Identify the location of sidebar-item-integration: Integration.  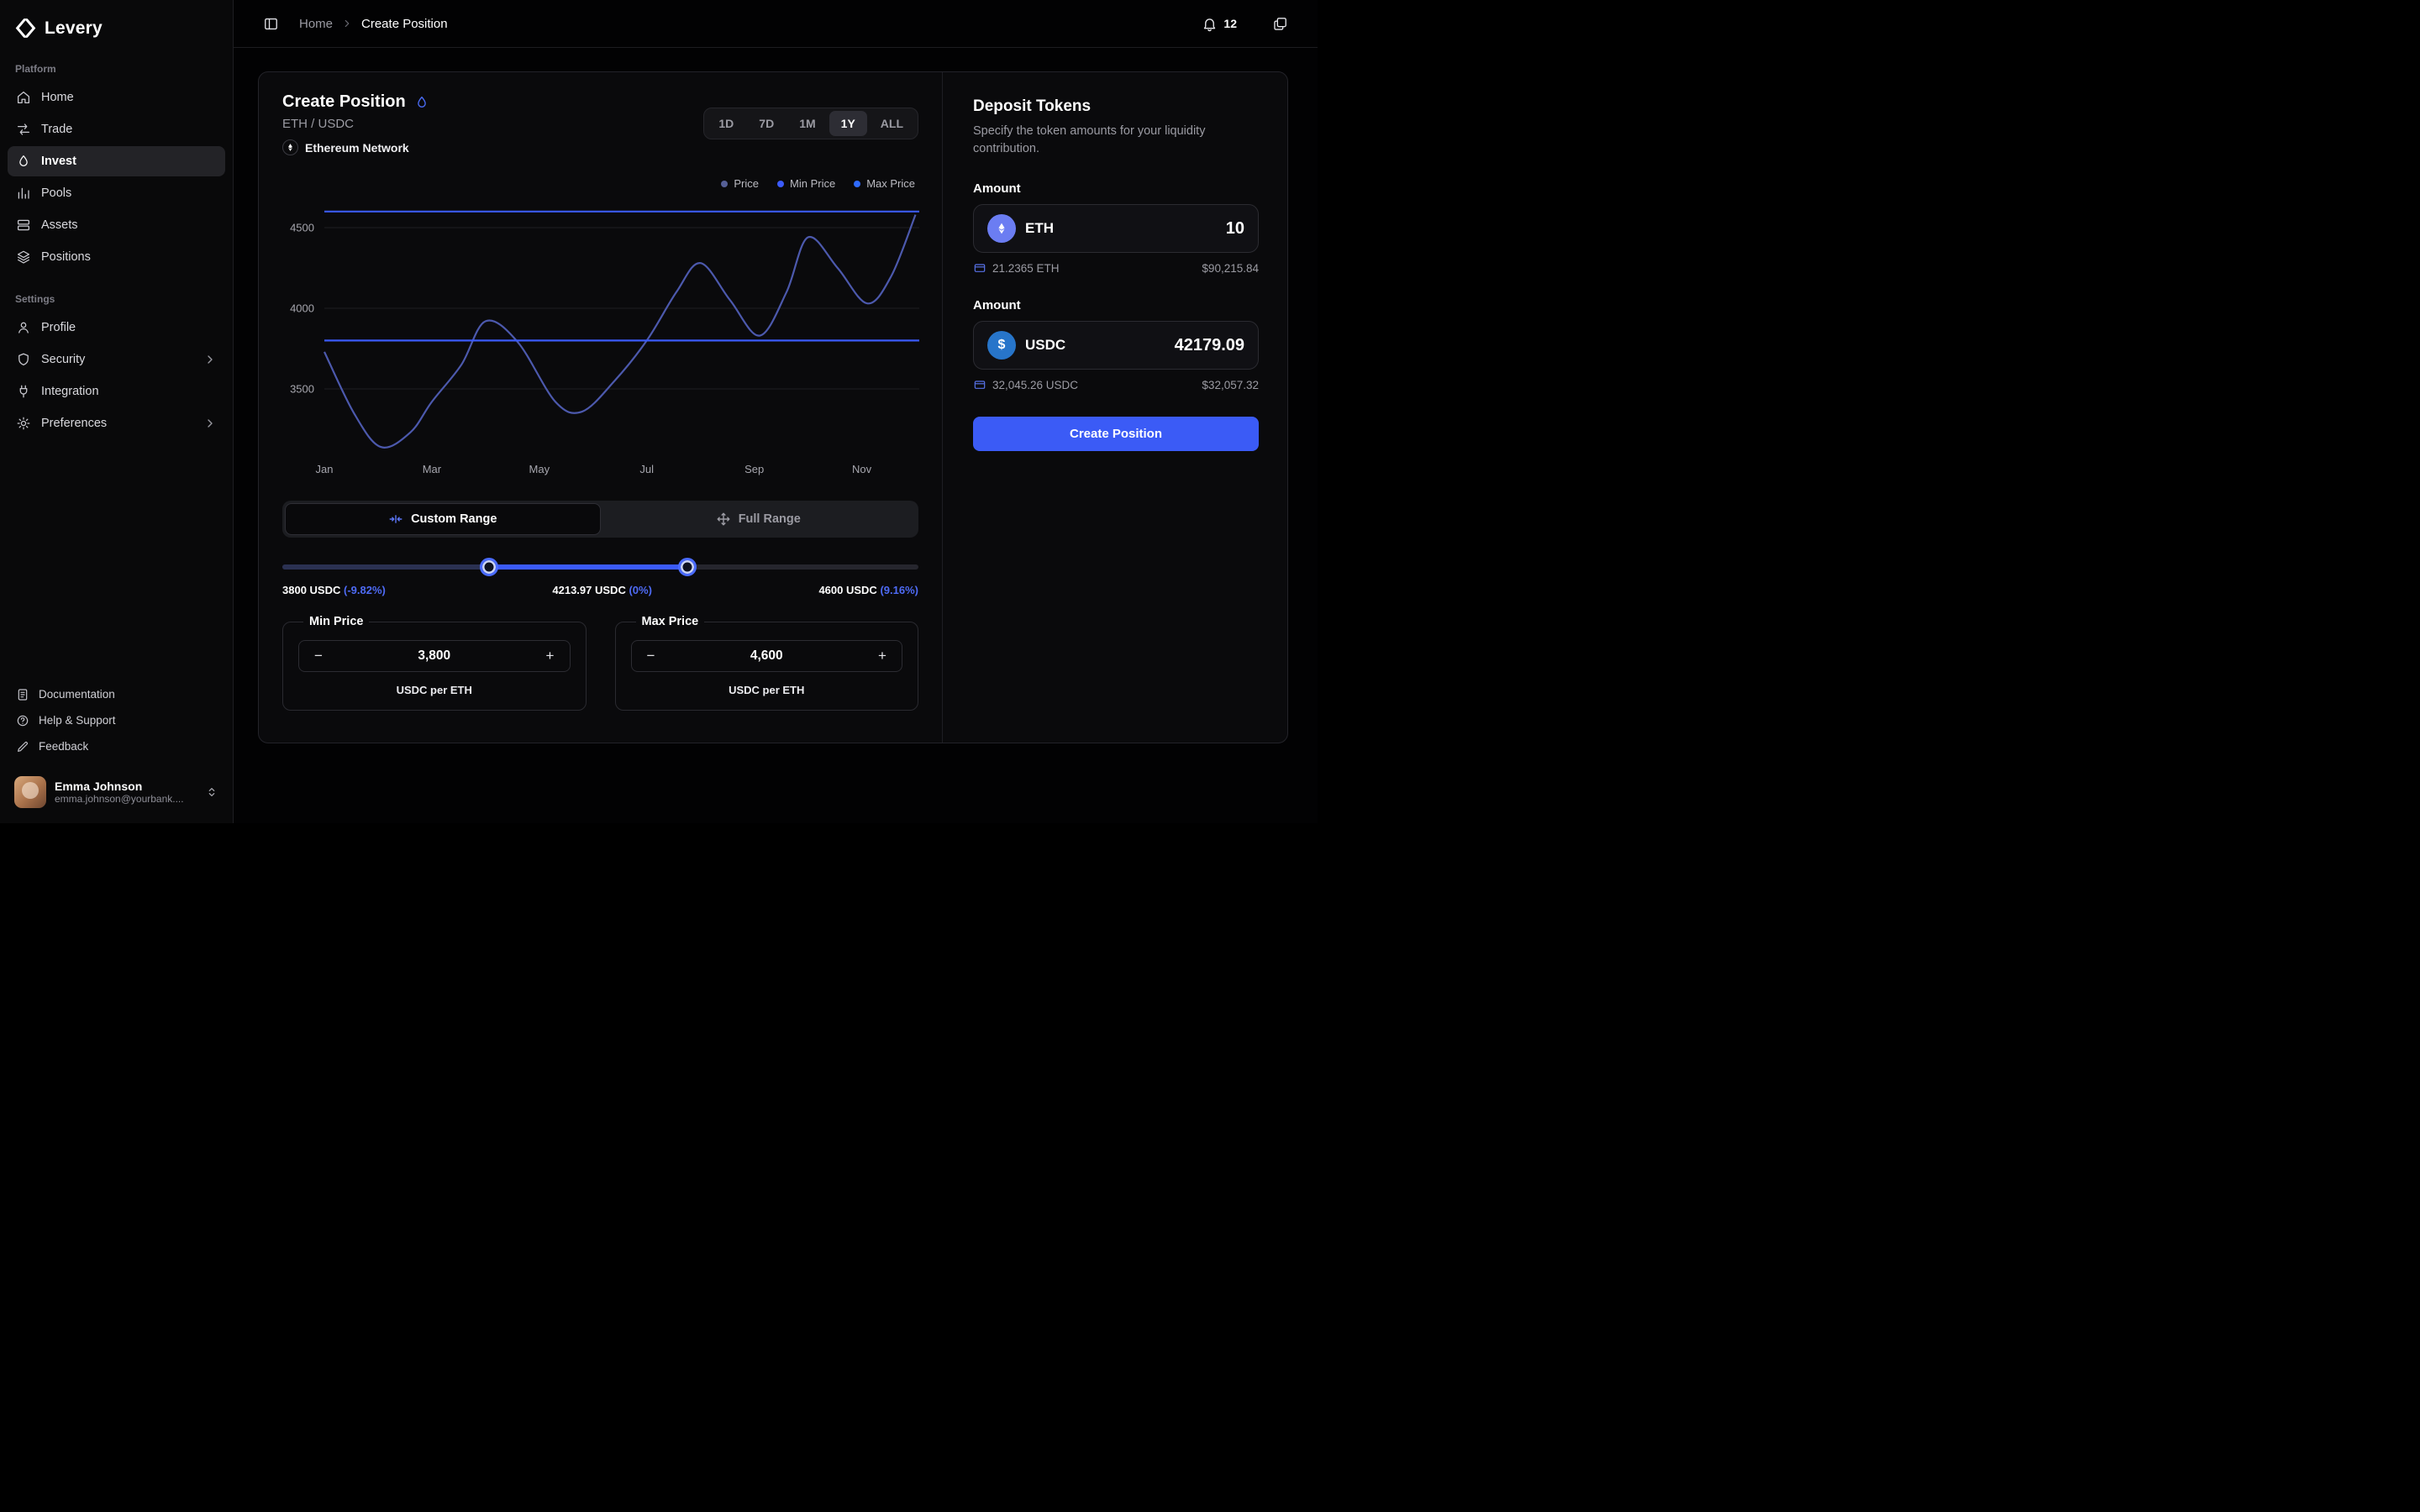
(116, 391).